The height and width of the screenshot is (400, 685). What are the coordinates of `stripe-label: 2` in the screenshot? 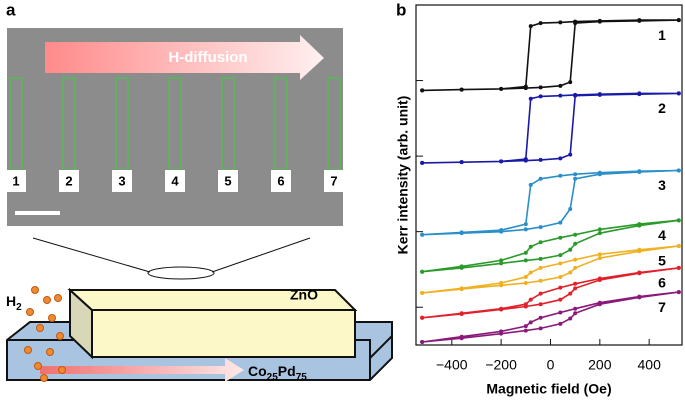 It's located at (68, 180).